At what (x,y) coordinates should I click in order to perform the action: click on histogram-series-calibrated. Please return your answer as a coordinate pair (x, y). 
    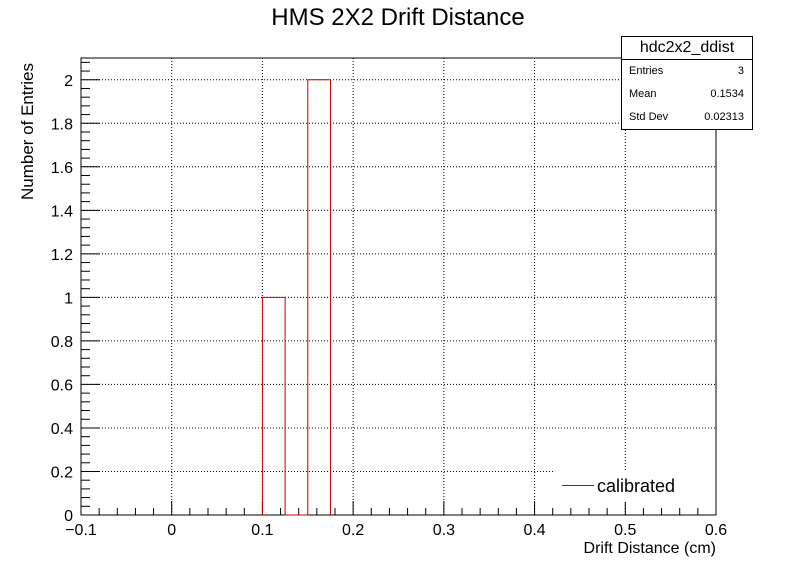
    Looking at the image, I should click on (296, 297).